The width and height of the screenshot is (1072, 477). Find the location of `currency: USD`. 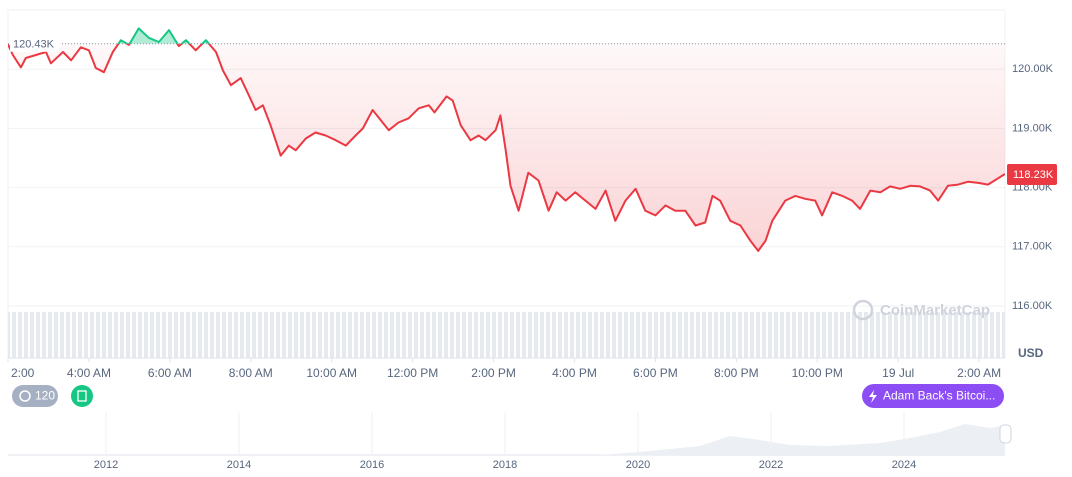

currency: USD is located at coordinates (1031, 353).